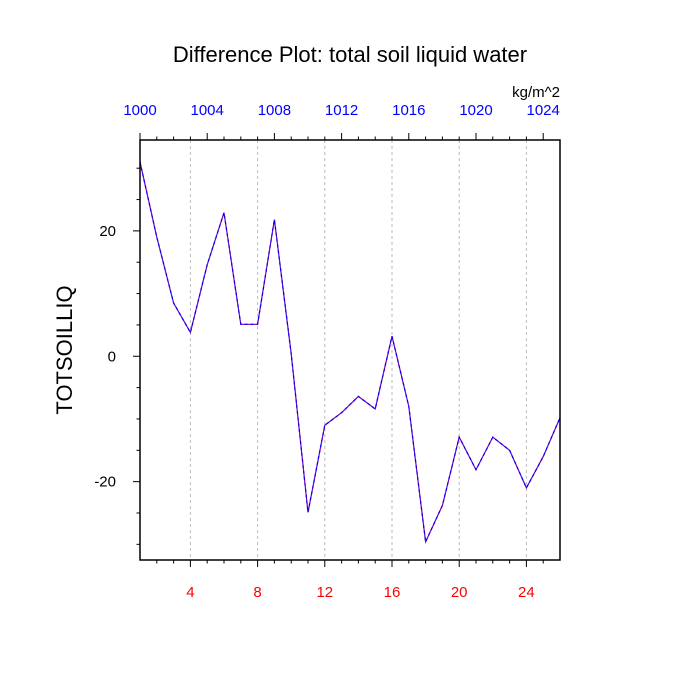  I want to click on x-bottom-tick-label: 20, so click(459, 592).